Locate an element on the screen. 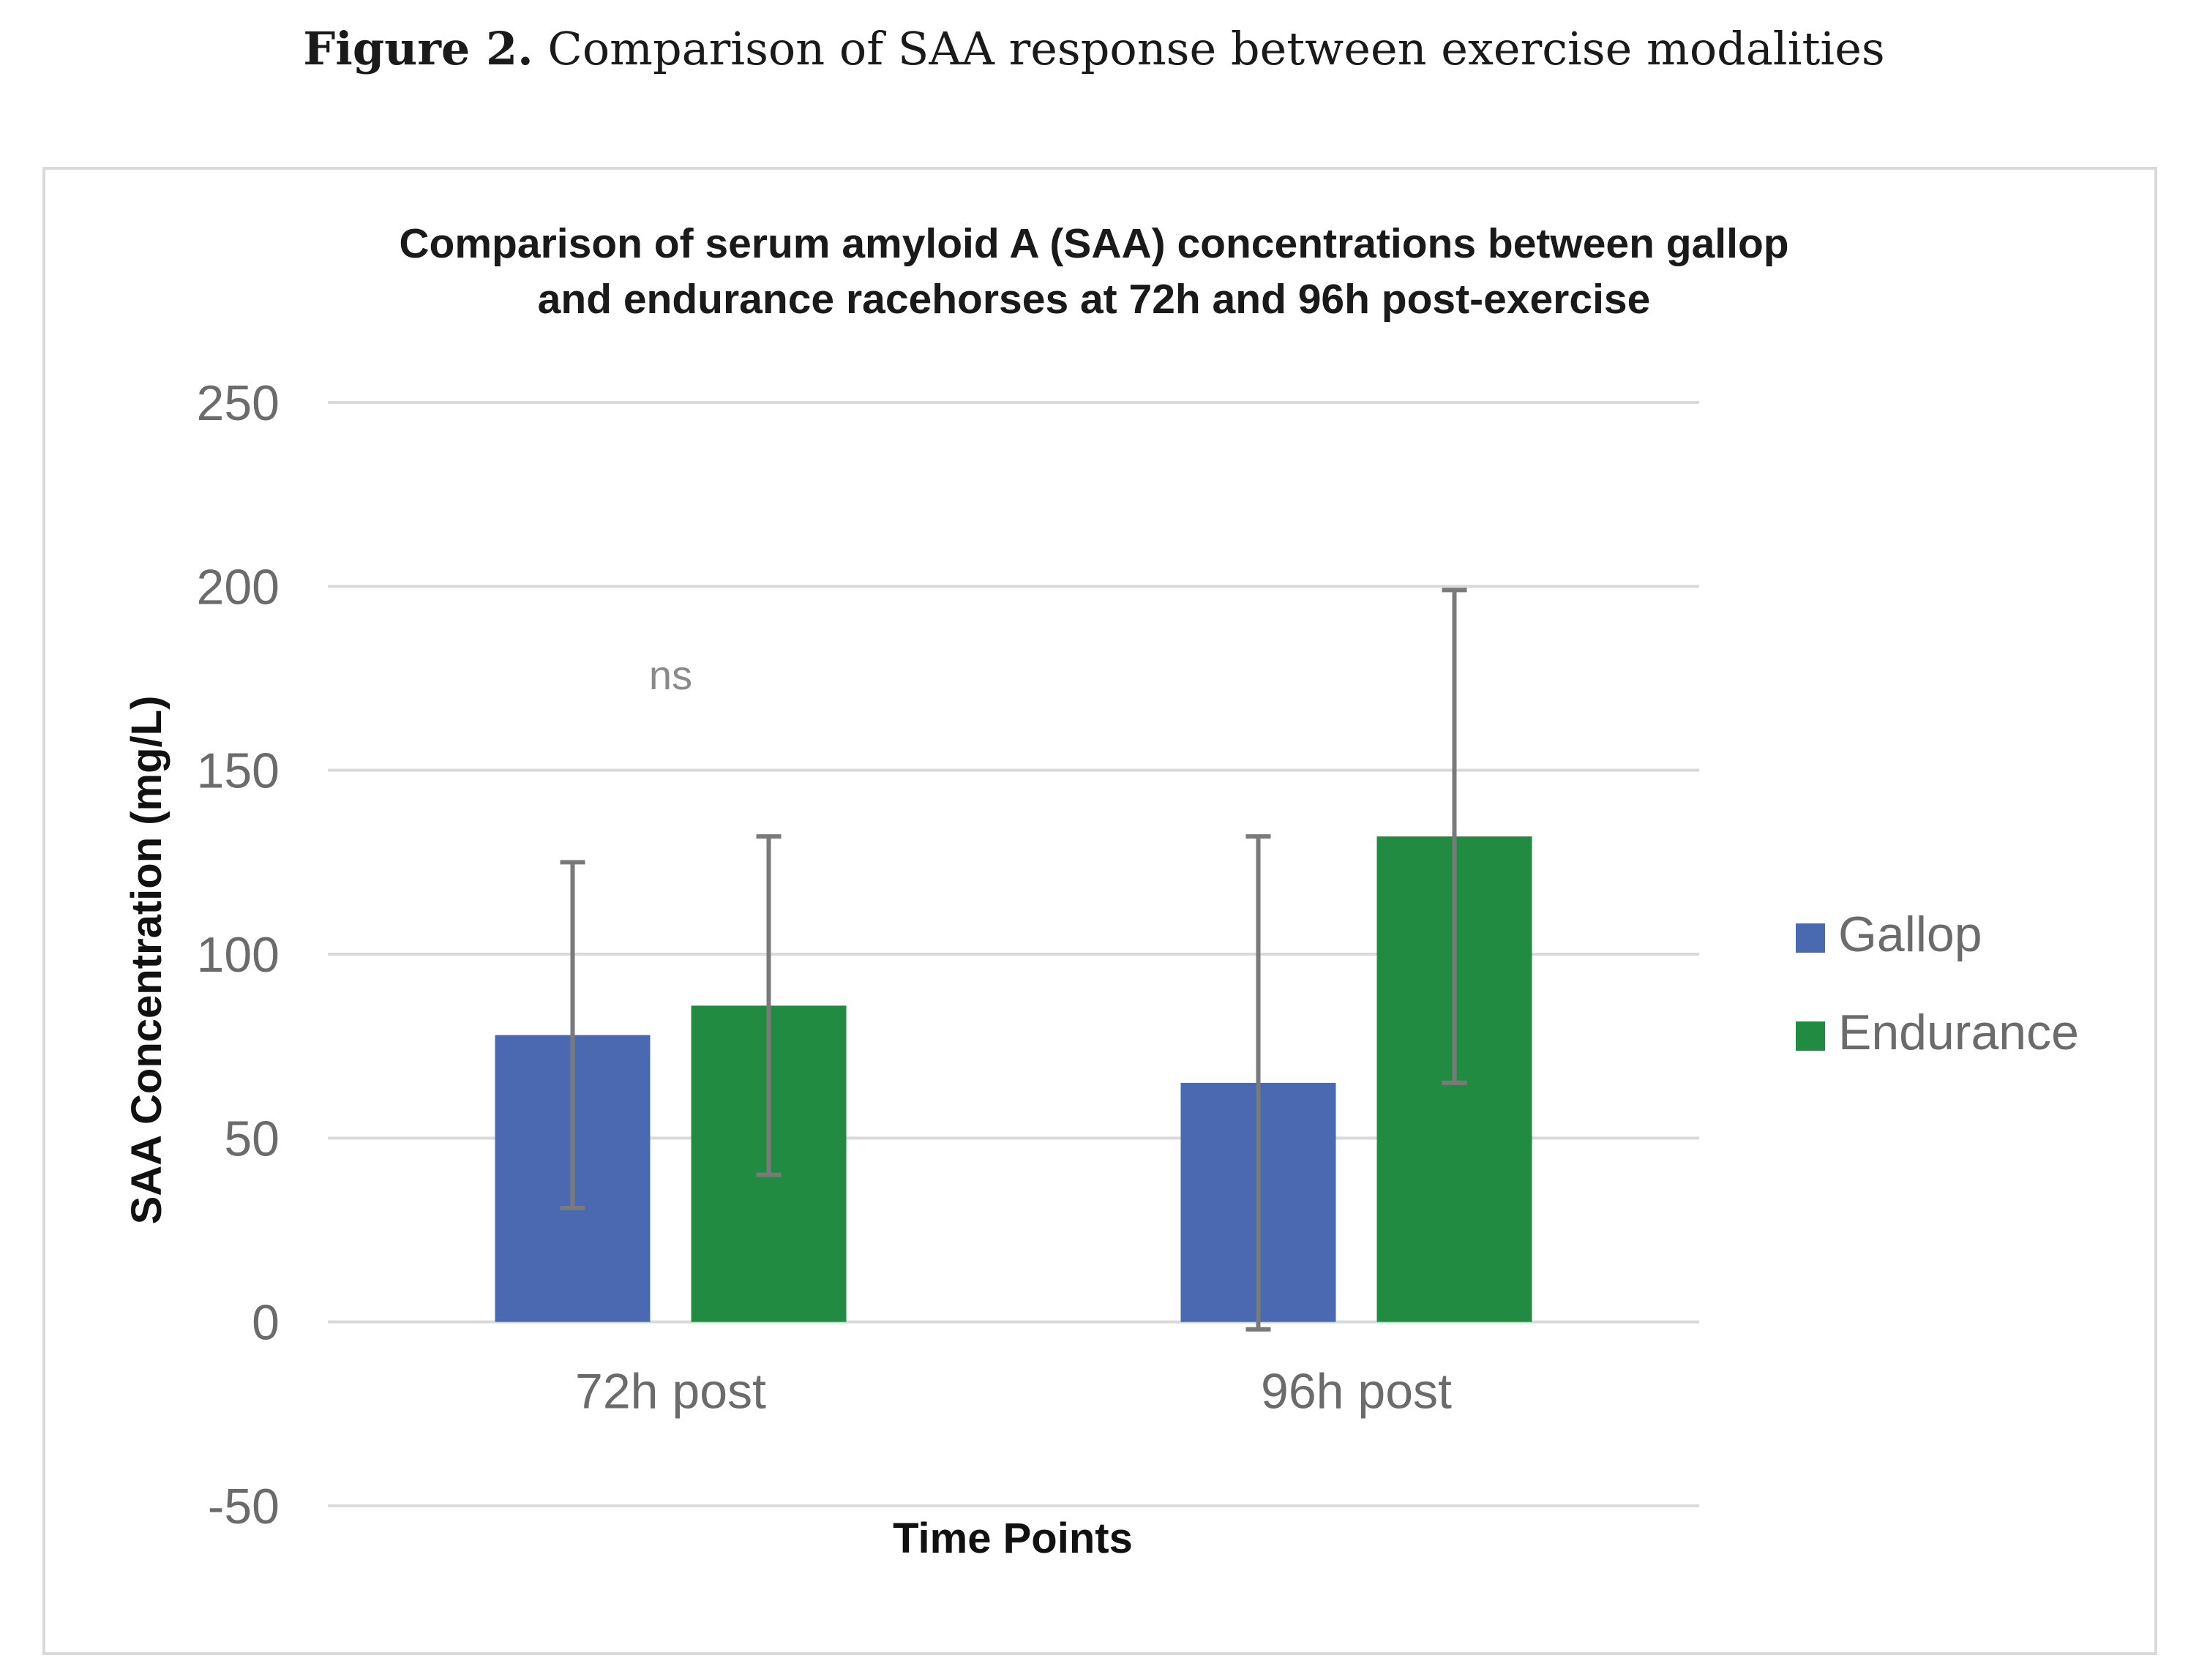  y-tick-label: -50 is located at coordinates (244, 1506).